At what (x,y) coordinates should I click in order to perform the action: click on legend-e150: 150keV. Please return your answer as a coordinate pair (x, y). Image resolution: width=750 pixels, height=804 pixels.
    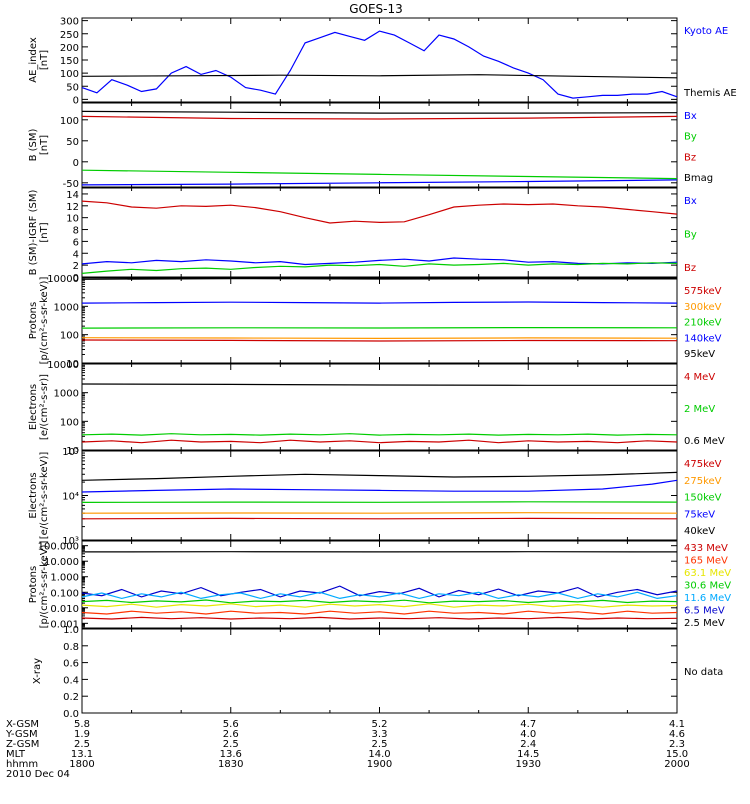
    Looking at the image, I should click on (703, 498).